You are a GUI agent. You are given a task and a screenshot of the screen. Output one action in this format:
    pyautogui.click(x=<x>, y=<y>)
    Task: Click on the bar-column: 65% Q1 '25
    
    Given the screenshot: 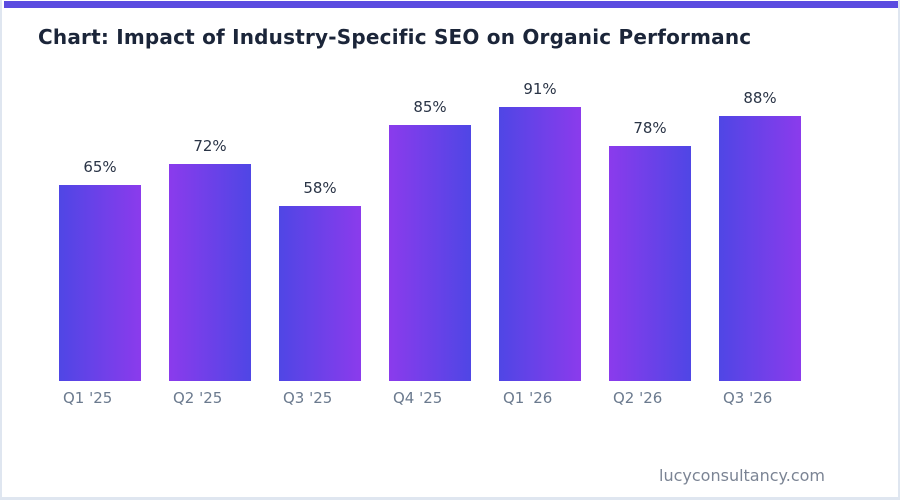 What is the action you would take?
    pyautogui.click(x=100, y=283)
    